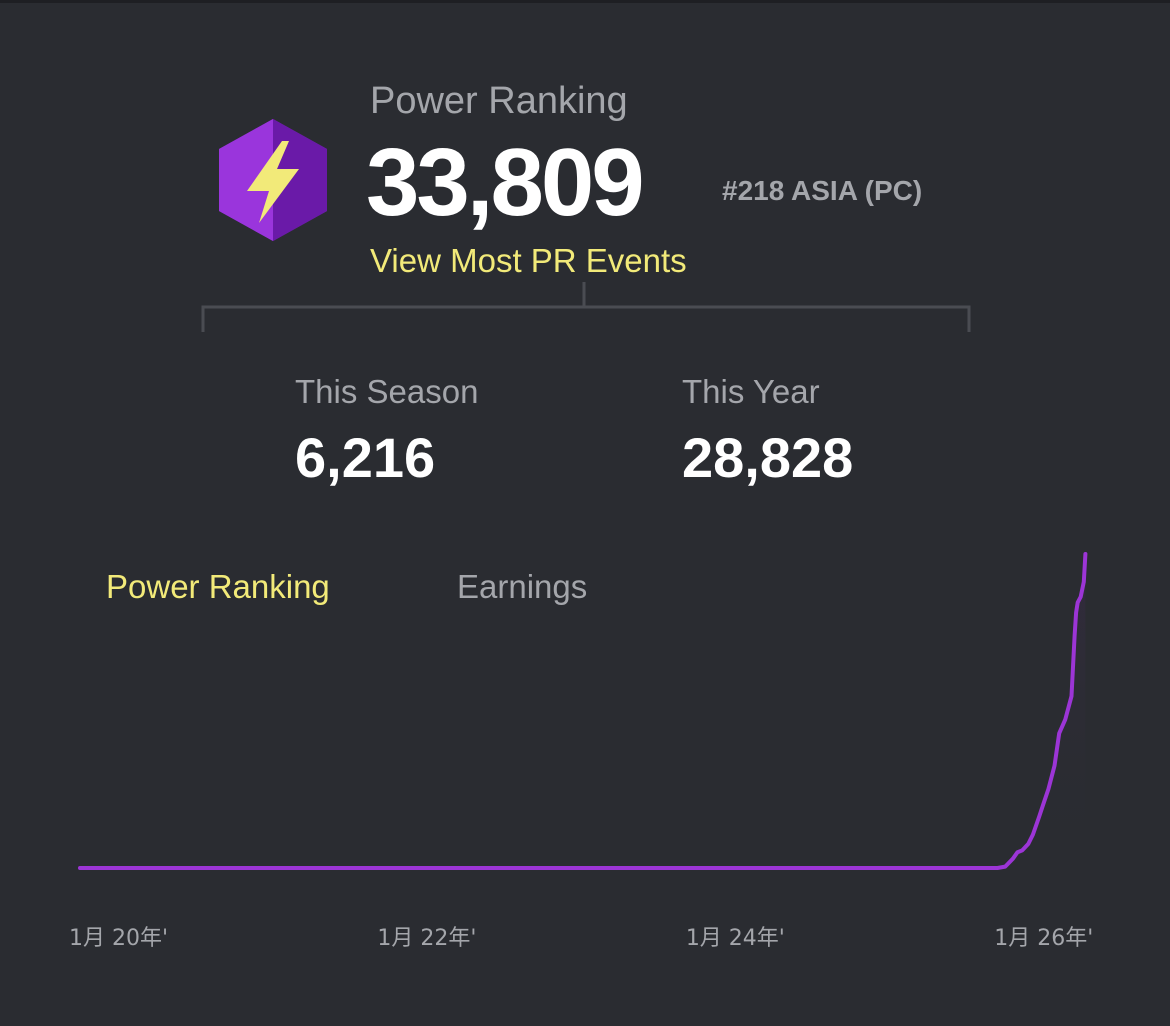  Describe the element at coordinates (387, 391) in the screenshot. I see `this-season-label: This Season` at that location.